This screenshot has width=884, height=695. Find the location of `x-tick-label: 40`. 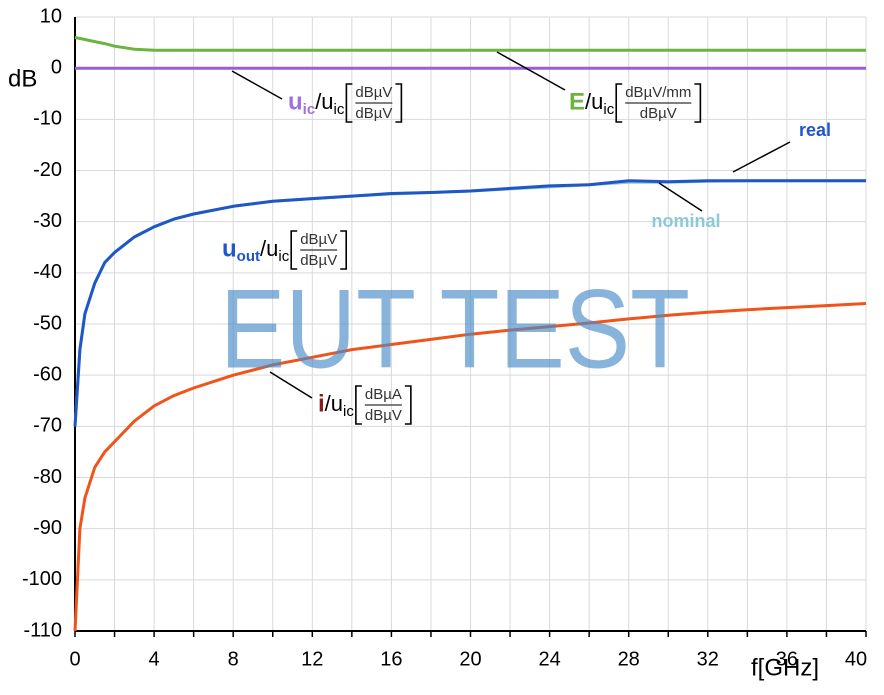

x-tick-label: 40 is located at coordinates (856, 659).